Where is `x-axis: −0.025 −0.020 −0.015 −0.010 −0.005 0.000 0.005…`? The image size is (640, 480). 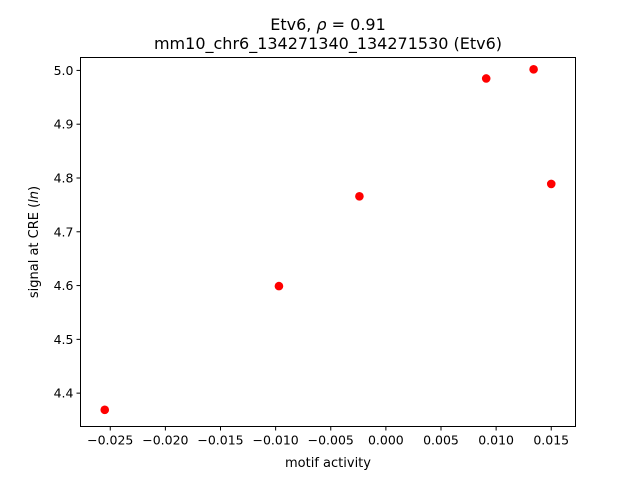 x-axis: −0.025 −0.020 −0.015 −0.010 −0.005 0.000 0.005… is located at coordinates (328, 437).